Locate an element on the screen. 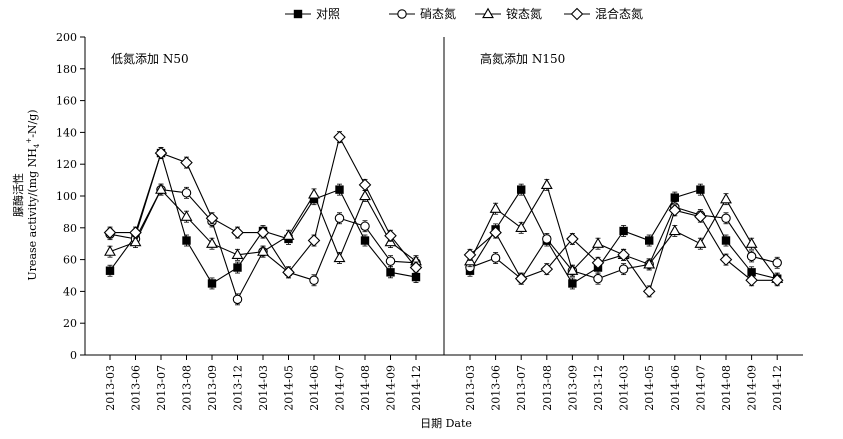 This screenshot has width=843, height=439. legend-item: 铵态氮 is located at coordinates (508, 13).